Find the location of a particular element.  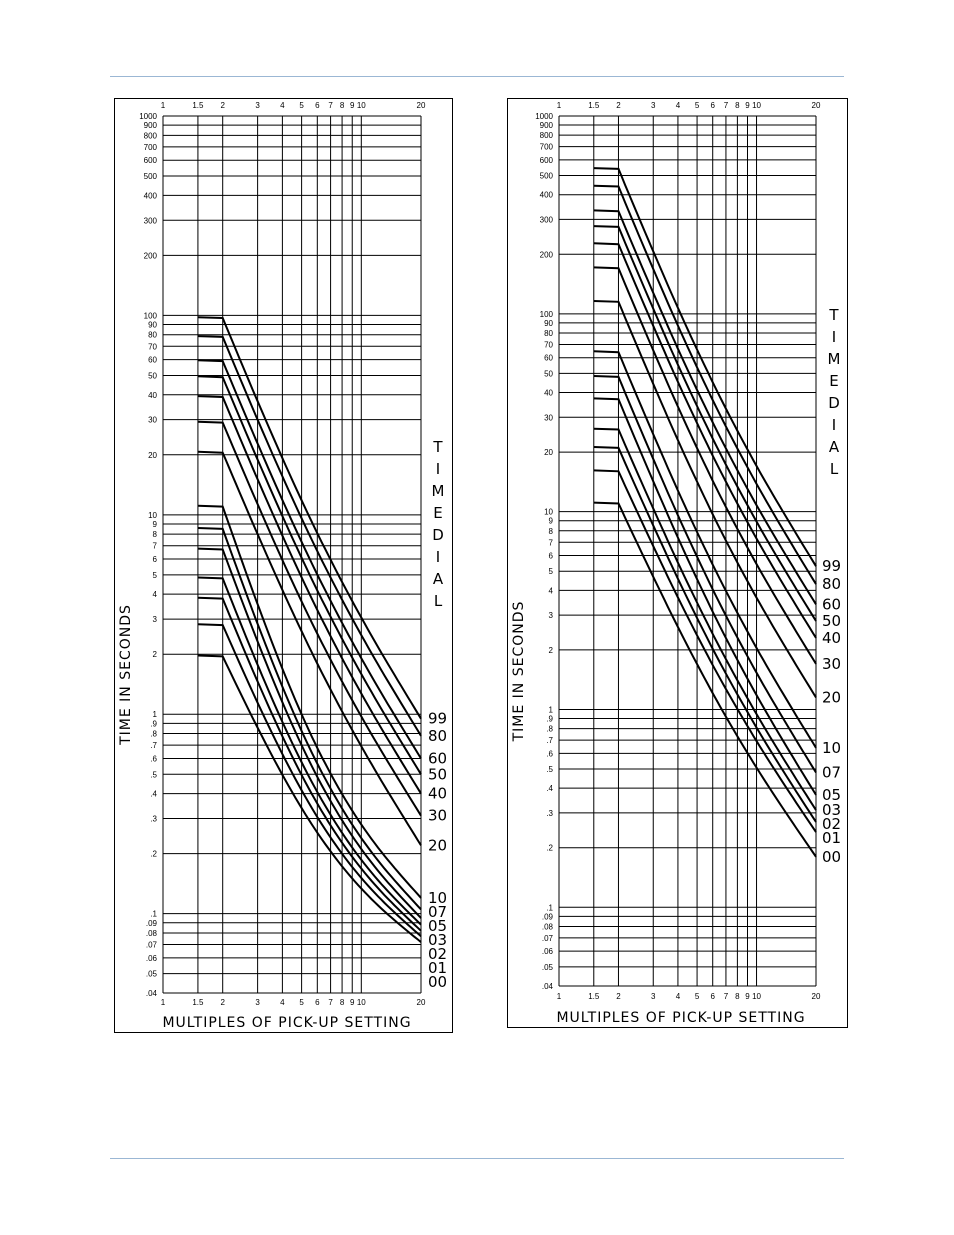

x-tick-label-top: 1.5 is located at coordinates (594, 105).